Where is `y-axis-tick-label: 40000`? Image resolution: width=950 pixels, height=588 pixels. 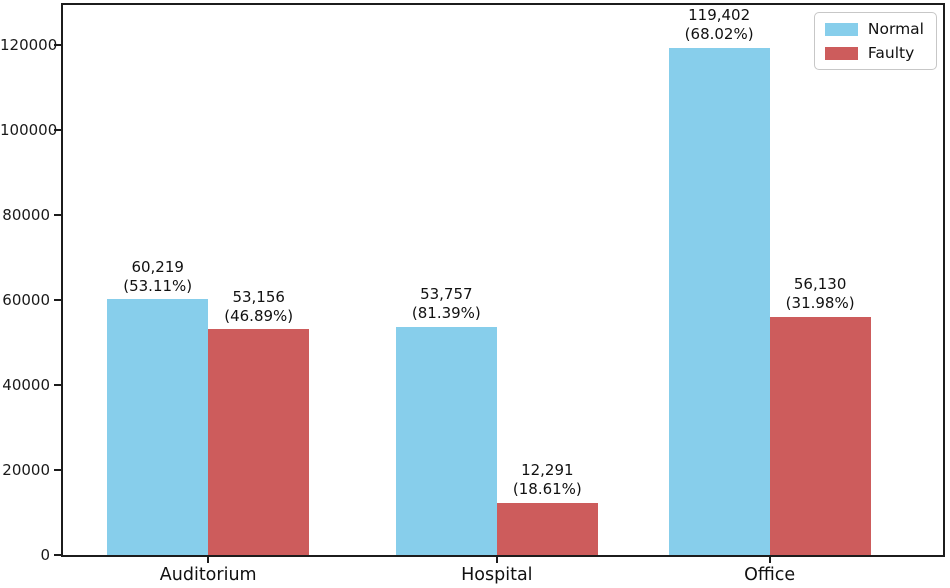
y-axis-tick-label: 40000 is located at coordinates (26, 384).